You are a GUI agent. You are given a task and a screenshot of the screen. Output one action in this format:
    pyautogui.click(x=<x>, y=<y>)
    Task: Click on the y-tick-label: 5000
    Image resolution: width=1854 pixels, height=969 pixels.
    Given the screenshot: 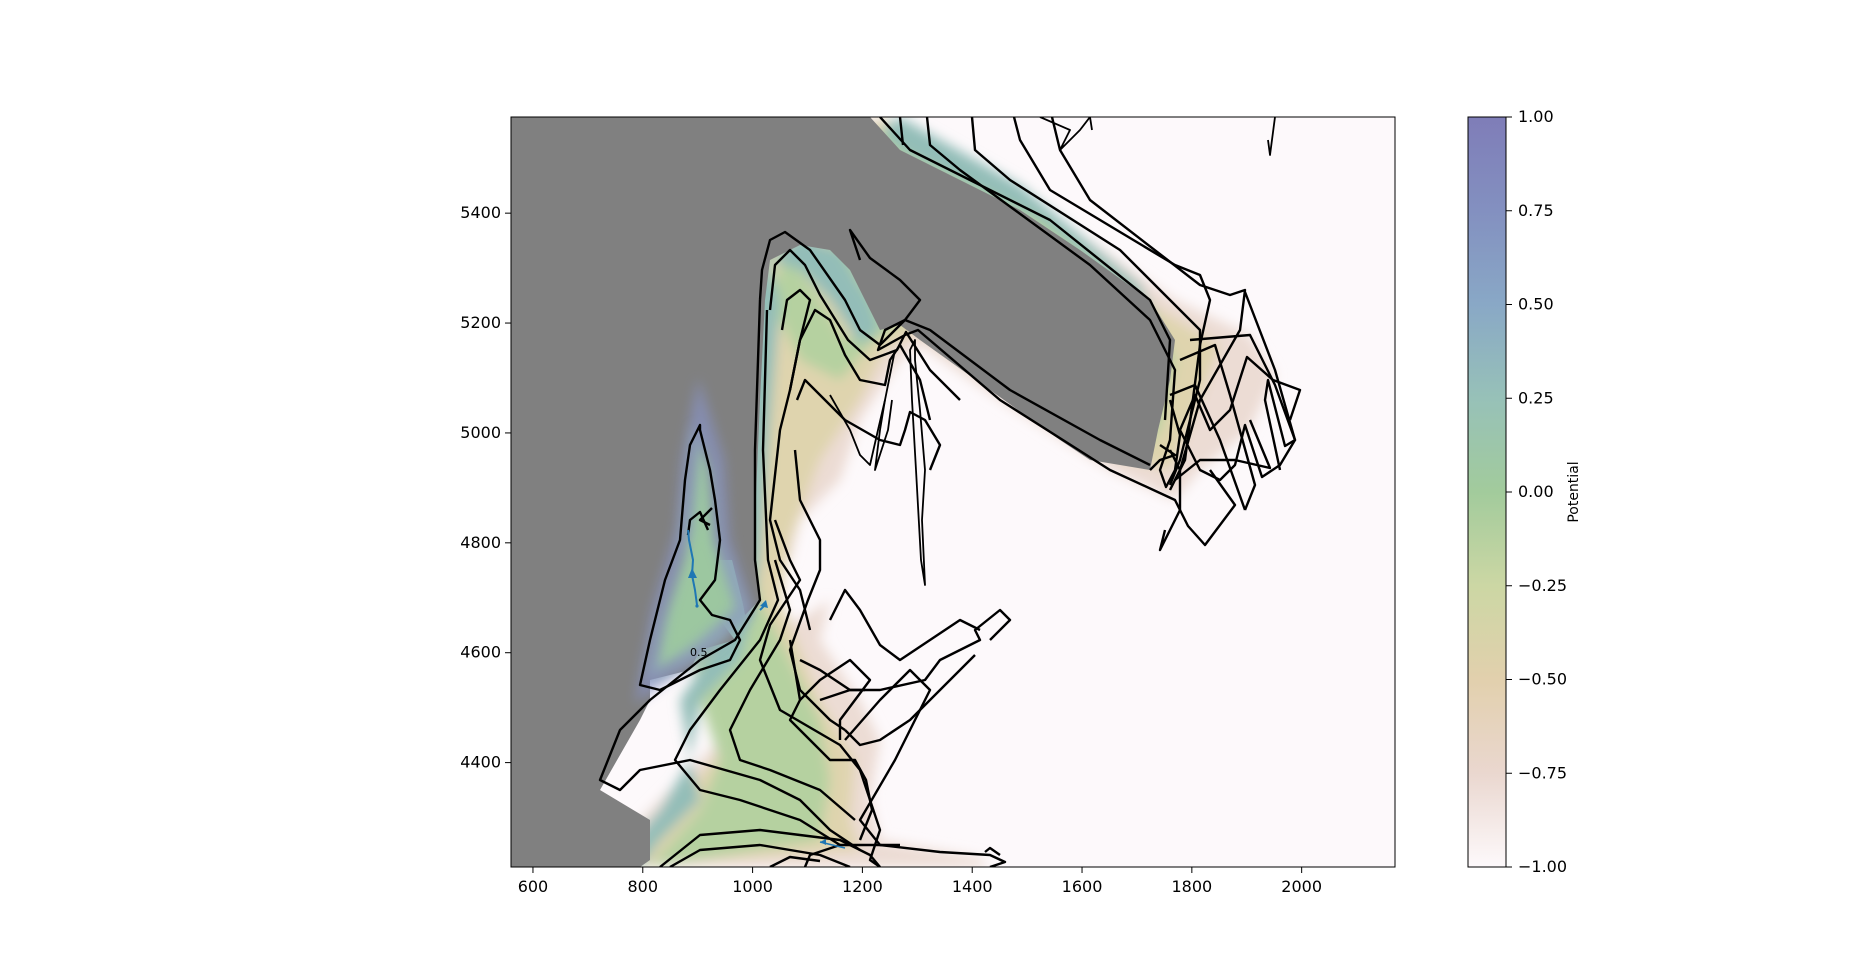 What is the action you would take?
    pyautogui.click(x=480, y=432)
    